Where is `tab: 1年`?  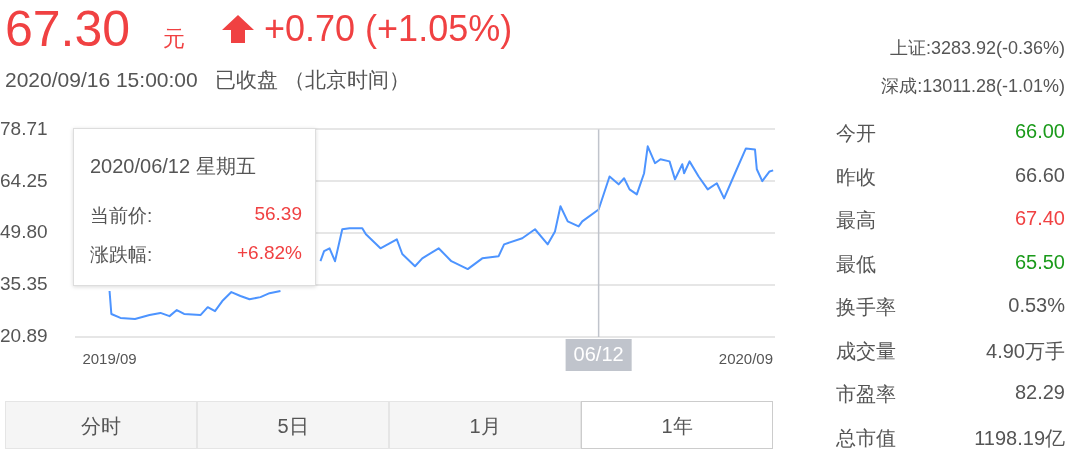 tab: 1年 is located at coordinates (677, 425).